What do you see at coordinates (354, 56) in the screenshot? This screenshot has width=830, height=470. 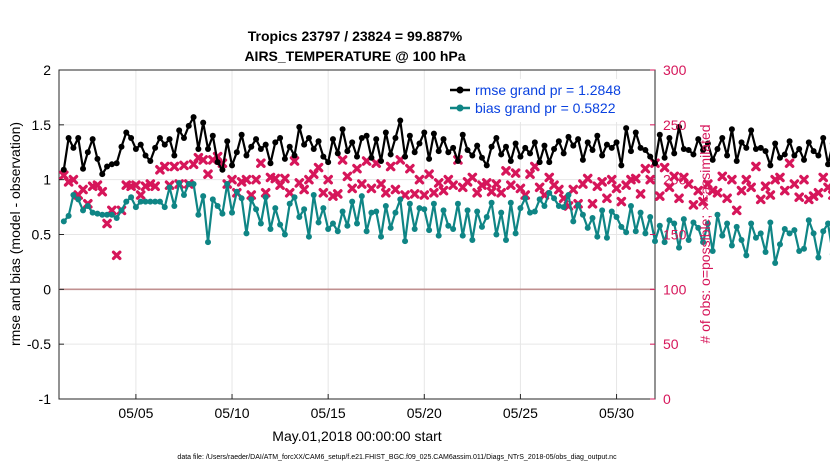 I see `chart-title-line2: AIRS_TEMPERATURE @ 100 hPa` at bounding box center [354, 56].